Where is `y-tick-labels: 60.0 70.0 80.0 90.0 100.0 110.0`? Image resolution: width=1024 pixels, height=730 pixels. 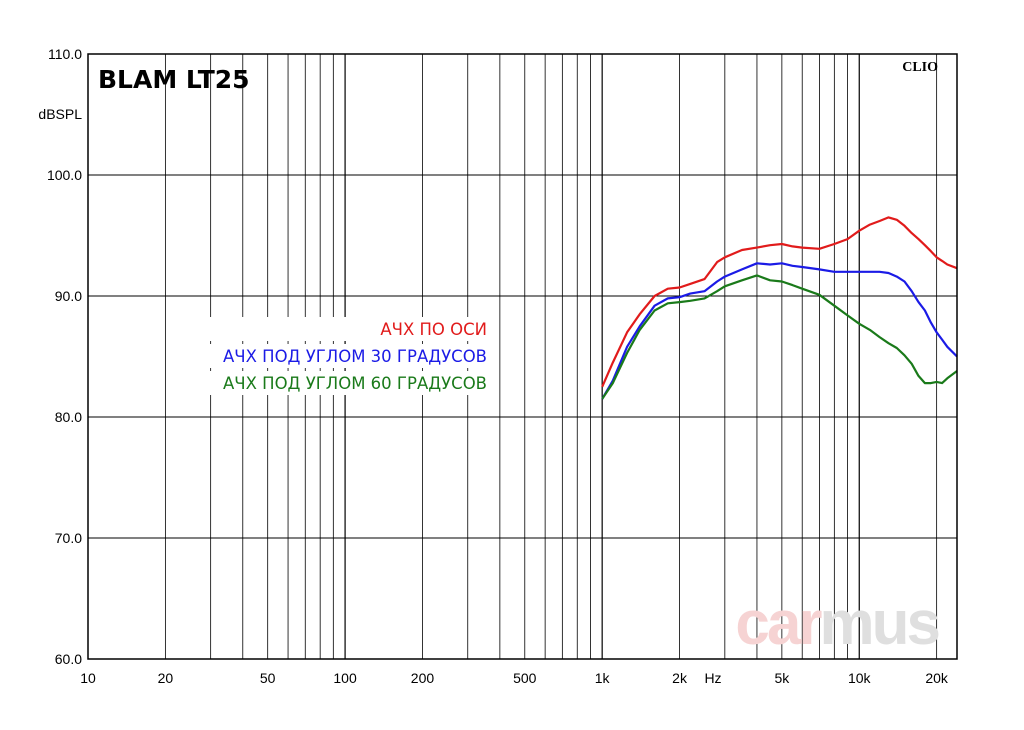
y-tick-labels: 60.0 70.0 80.0 90.0 100.0 110.0 is located at coordinates (64, 356).